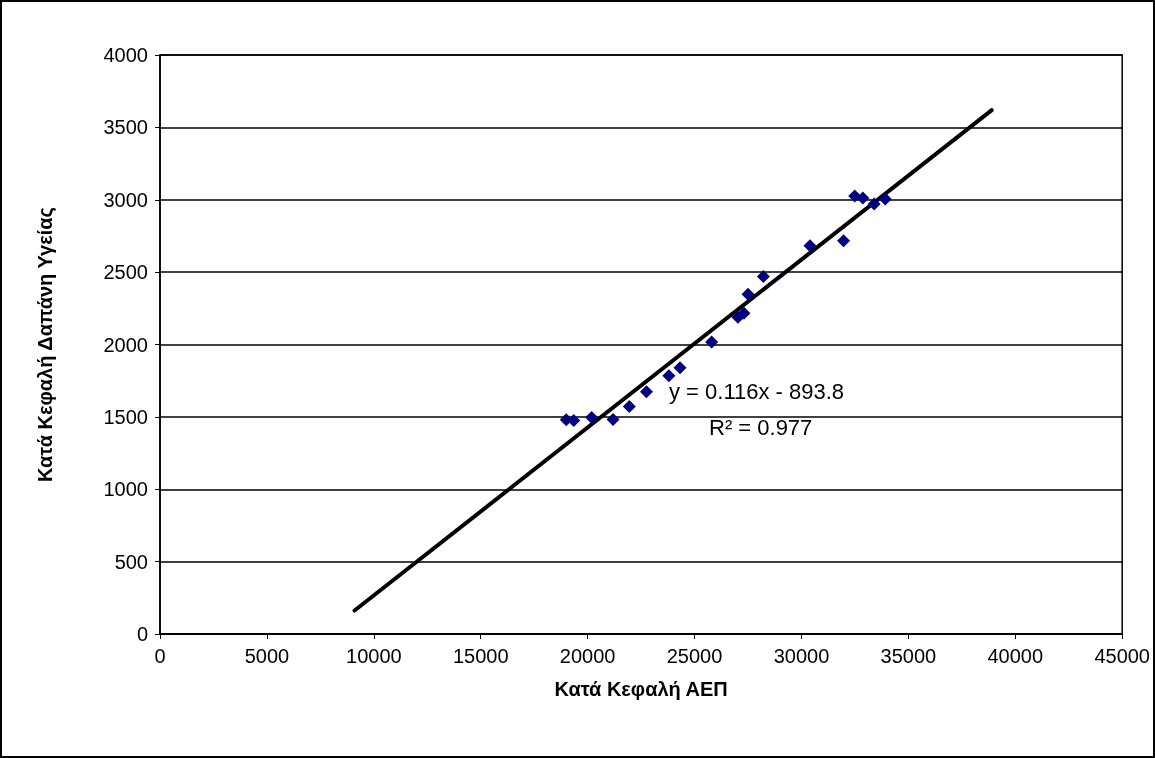  I want to click on y-tick-label: 3000, so click(125, 199).